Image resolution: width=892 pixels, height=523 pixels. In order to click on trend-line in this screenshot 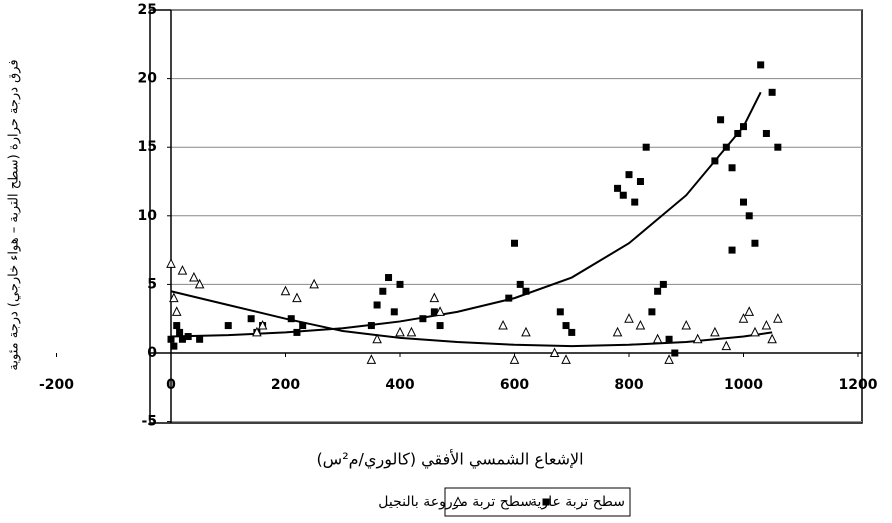, I will do `click(471, 319)`.